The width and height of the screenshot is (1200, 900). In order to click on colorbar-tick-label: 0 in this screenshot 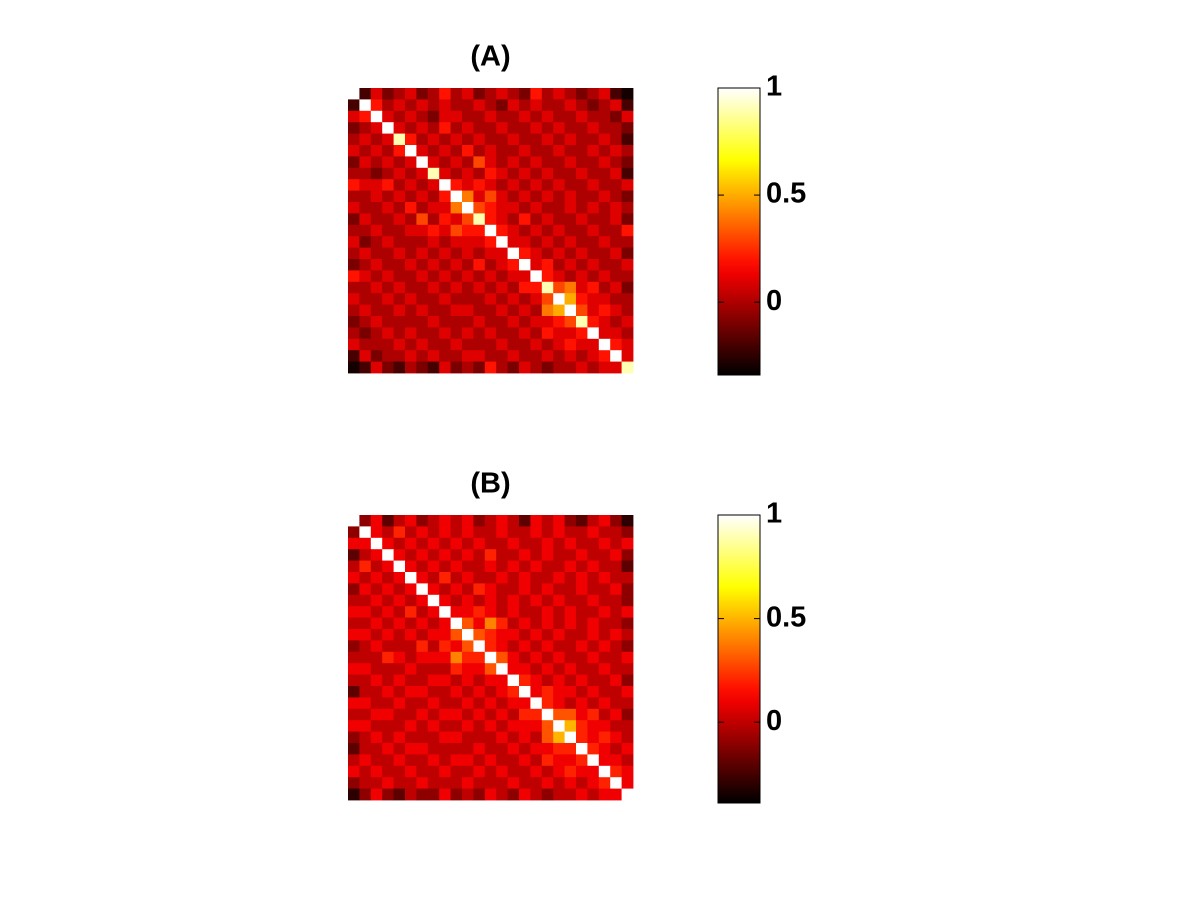, I will do `click(774, 721)`.